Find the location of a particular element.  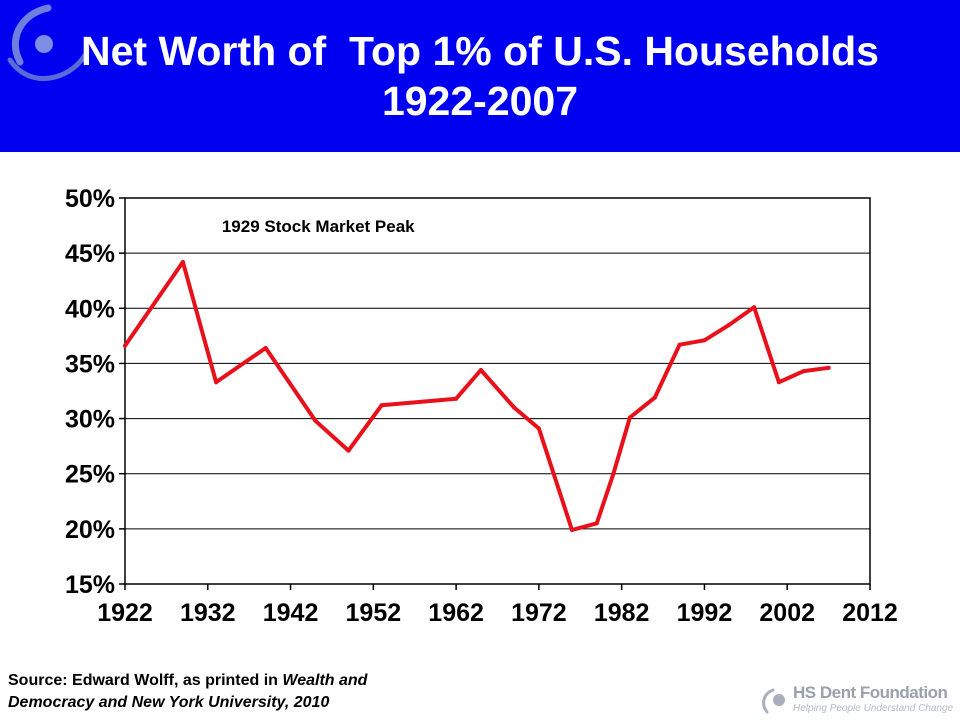

title-line-1: Net Worth of Top 1% of U.S. Households is located at coordinates (480, 51).